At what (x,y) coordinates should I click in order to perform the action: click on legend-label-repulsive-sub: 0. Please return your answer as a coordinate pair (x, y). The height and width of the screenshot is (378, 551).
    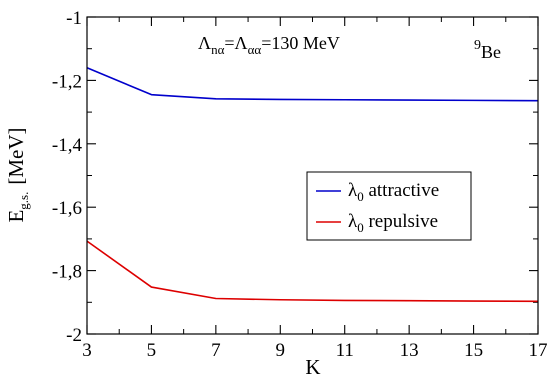
    Looking at the image, I should click on (360, 227).